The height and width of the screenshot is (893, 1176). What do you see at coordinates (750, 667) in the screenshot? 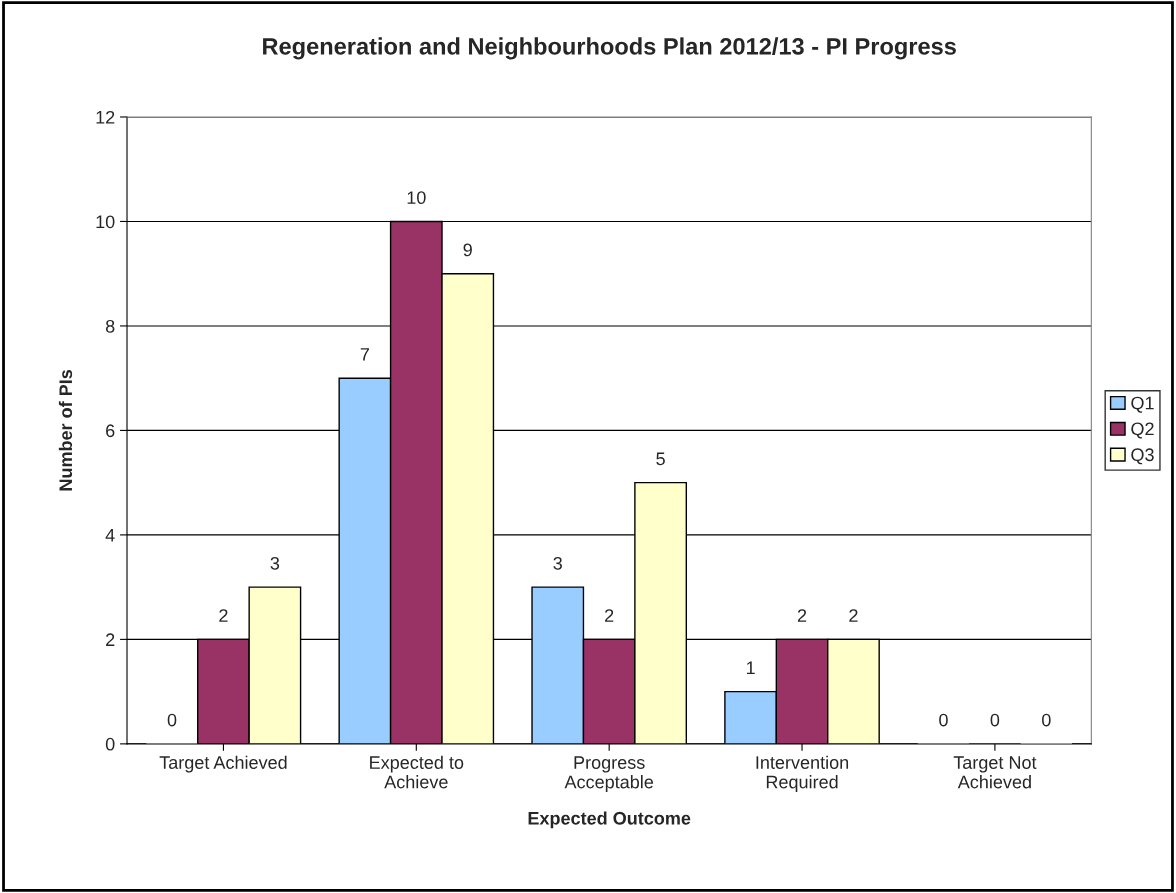
I see `data-label: 1` at bounding box center [750, 667].